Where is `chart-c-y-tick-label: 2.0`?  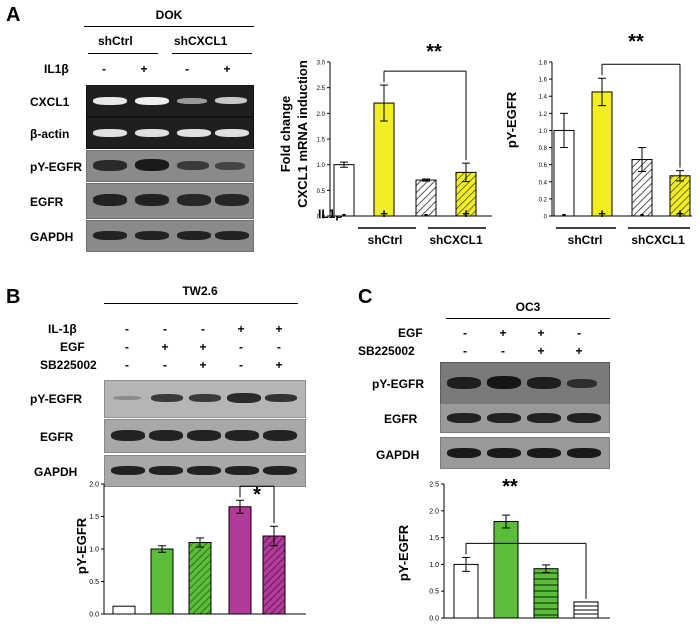 chart-c-y-tick-label: 2.0 is located at coordinates (434, 511).